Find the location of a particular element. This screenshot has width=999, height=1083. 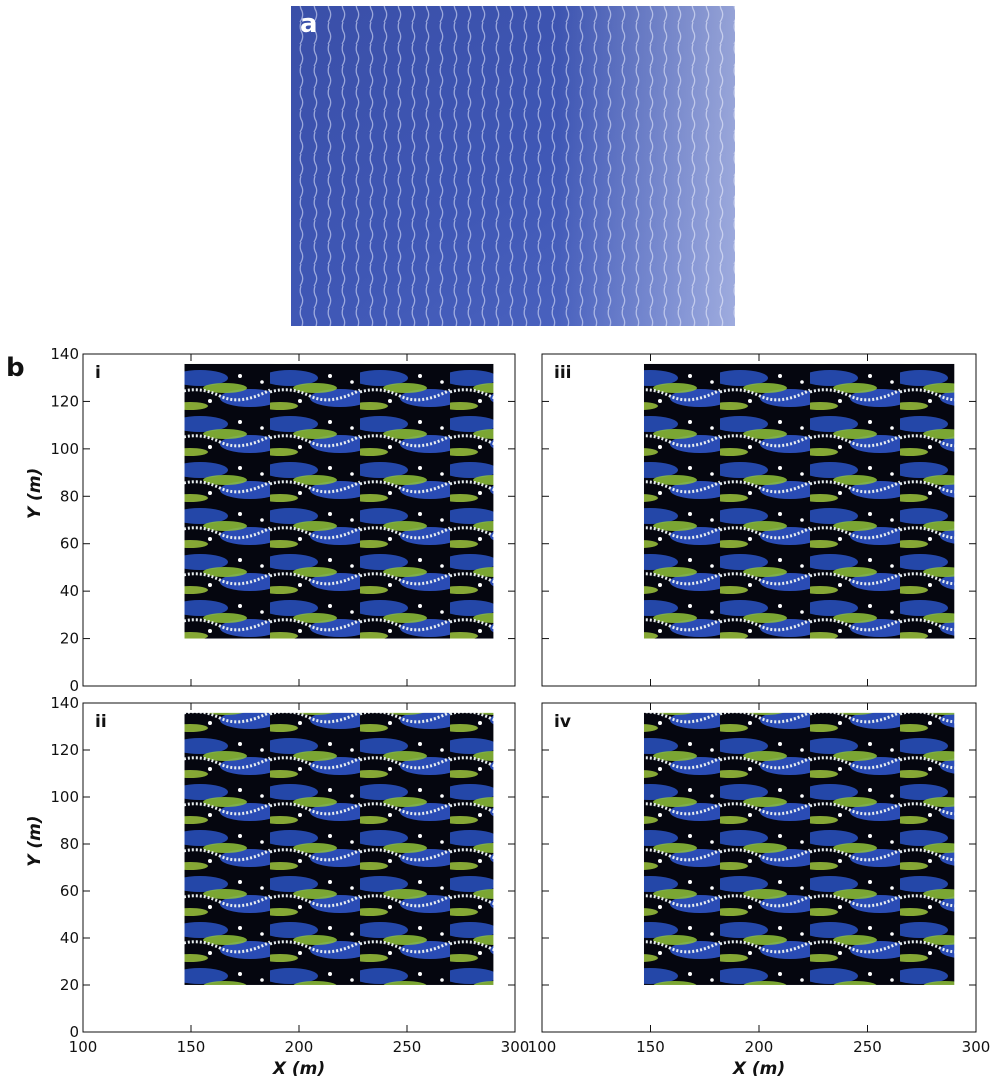

subpanel-label: i is located at coordinates (98, 373).